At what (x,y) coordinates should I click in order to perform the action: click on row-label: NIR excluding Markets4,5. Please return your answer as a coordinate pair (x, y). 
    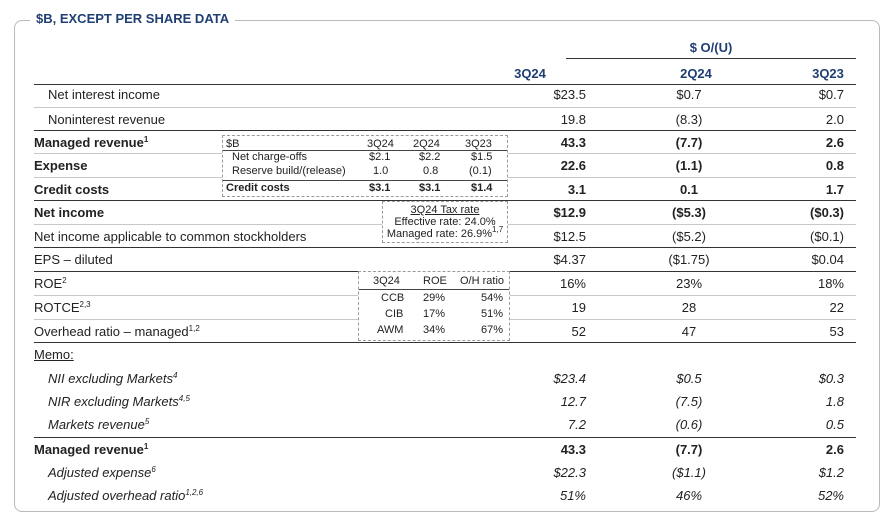
    Looking at the image, I should click on (119, 401).